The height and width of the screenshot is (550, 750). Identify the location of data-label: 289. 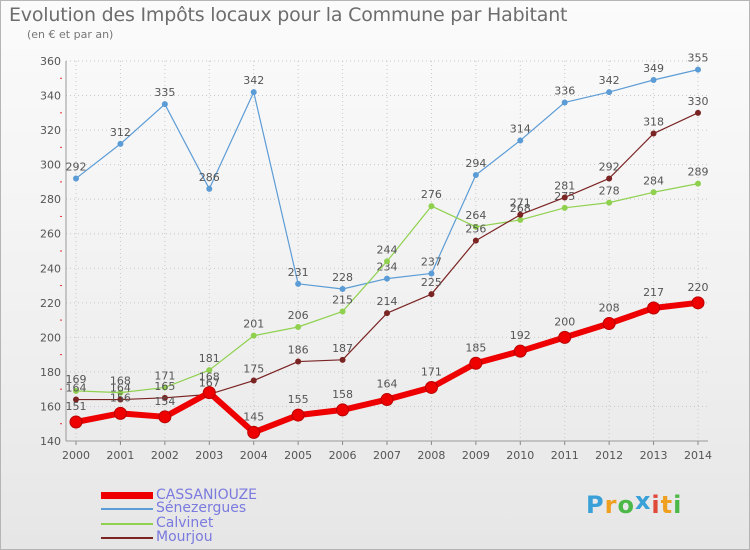
(698, 172).